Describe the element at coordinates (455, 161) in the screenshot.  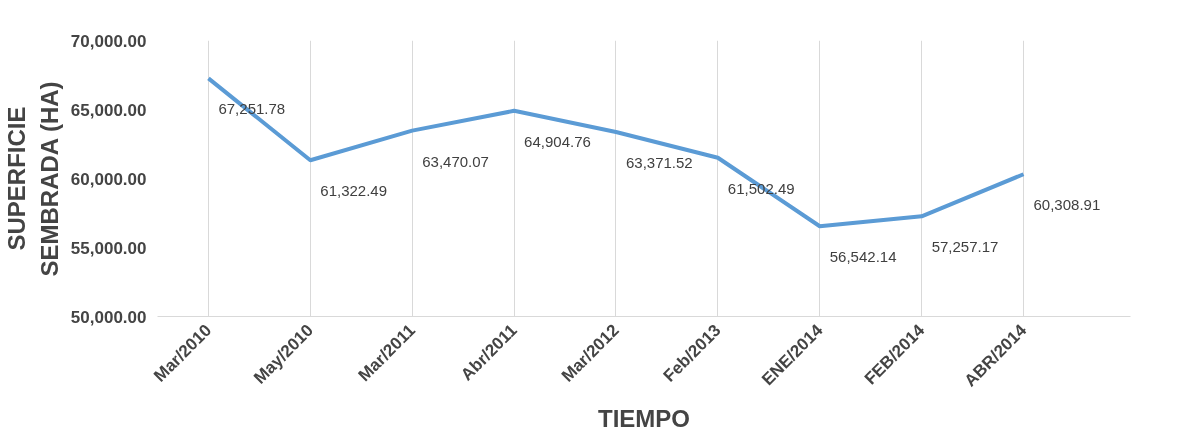
I see `text: 63,470.07` at that location.